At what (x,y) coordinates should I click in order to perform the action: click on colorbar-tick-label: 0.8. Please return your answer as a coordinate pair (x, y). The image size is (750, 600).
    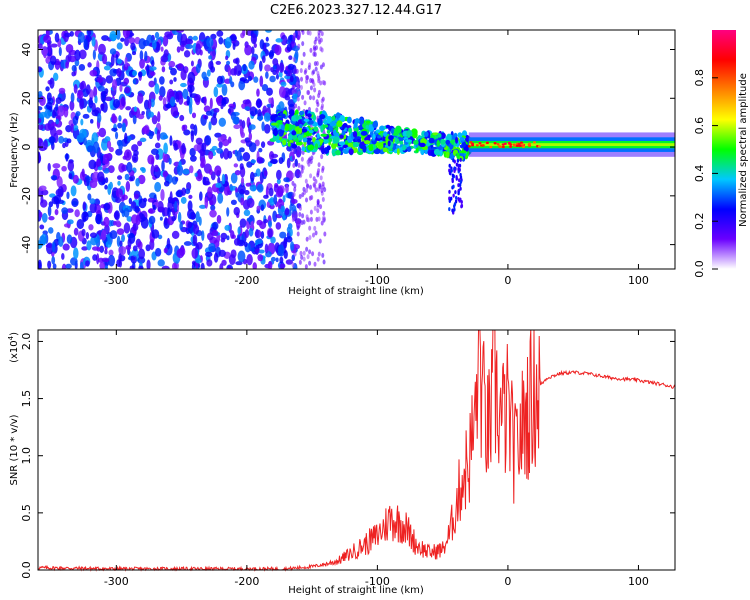
    Looking at the image, I should click on (699, 78).